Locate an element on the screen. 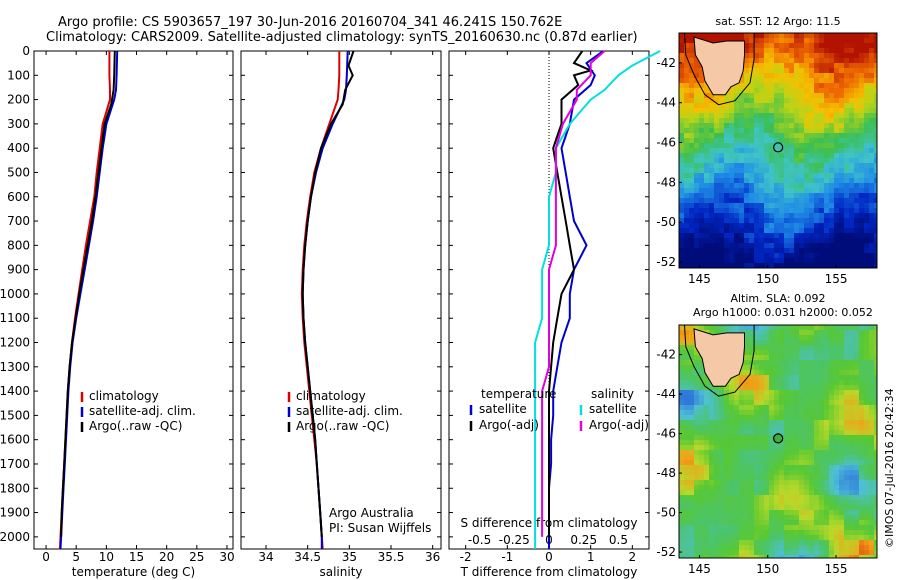 The height and width of the screenshot is (580, 900). y-tick-label: 1100 is located at coordinates (15, 318).